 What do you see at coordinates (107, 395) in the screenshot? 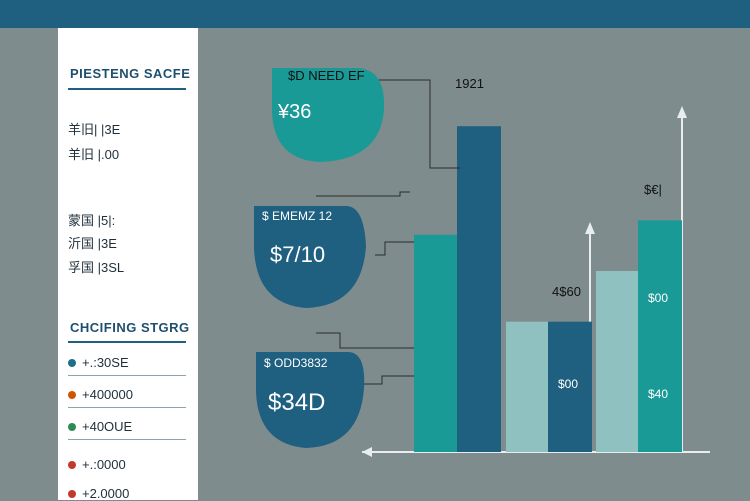
I see `legend-label: +400000` at bounding box center [107, 395].